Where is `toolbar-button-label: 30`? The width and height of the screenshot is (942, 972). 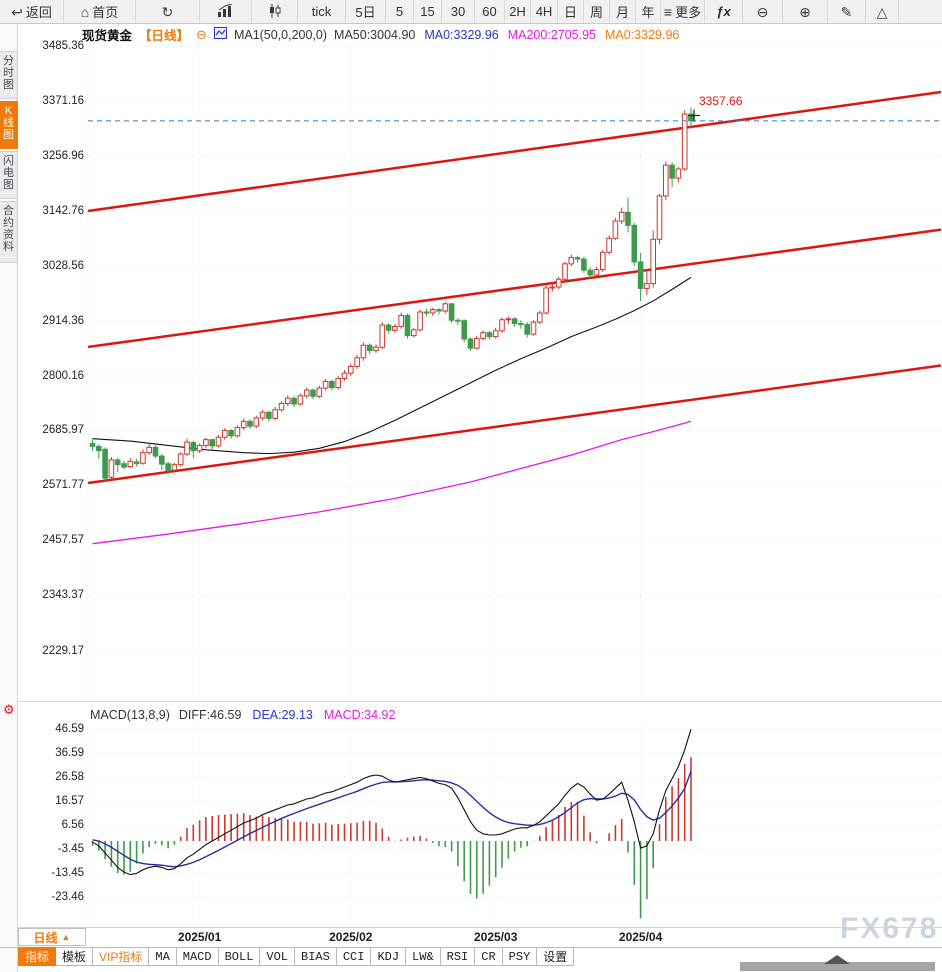 toolbar-button-label: 30 is located at coordinates (458, 11).